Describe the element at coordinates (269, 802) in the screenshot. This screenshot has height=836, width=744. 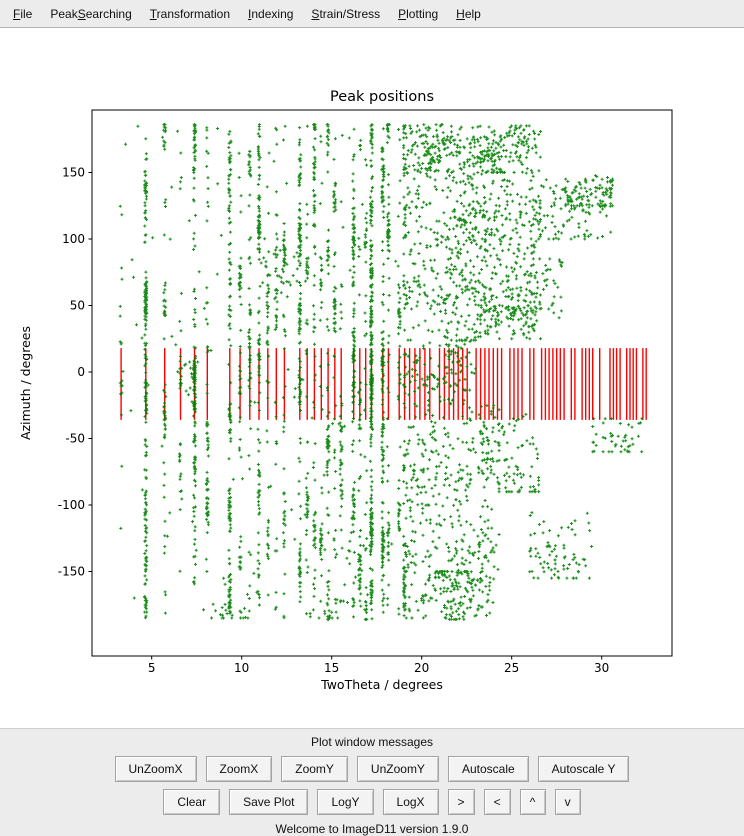
I see `save-plot-button: Save Plot` at that location.